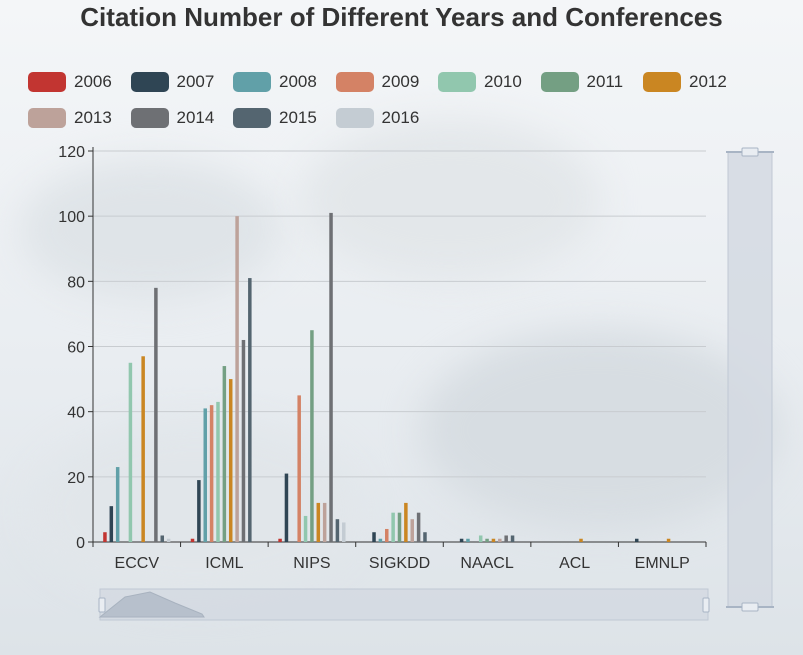 The height and width of the screenshot is (655, 803). Describe the element at coordinates (668, 540) in the screenshot. I see `bar-EMNLP-2012` at that location.